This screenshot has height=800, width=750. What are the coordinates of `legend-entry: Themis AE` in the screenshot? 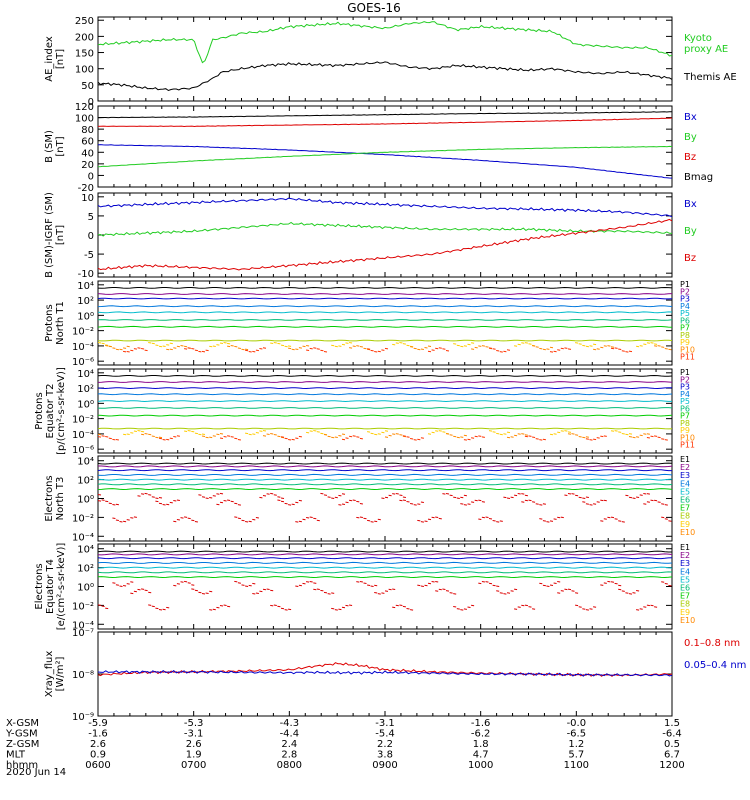 It's located at (710, 77).